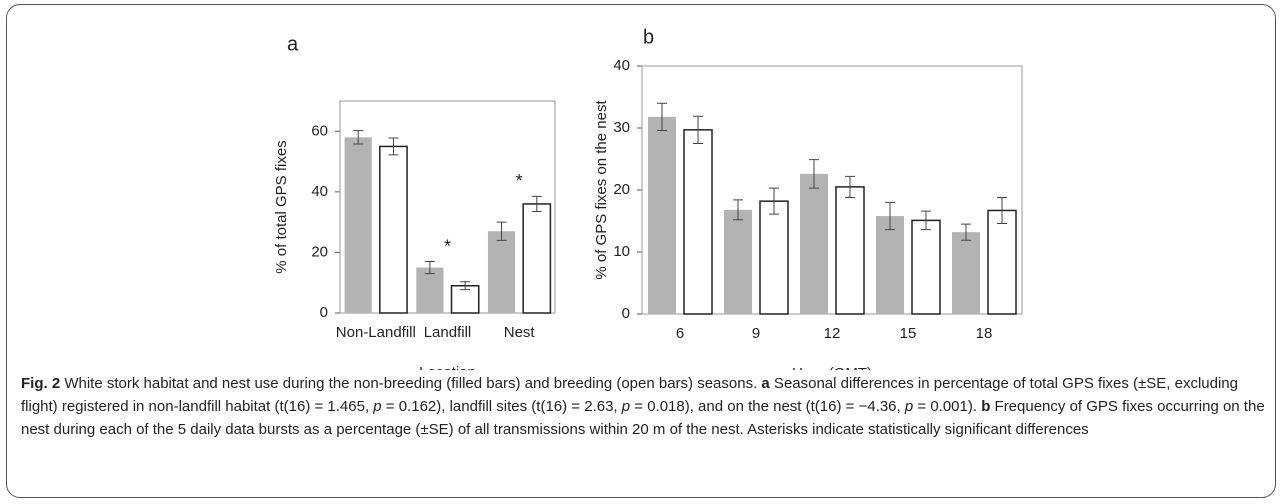 This screenshot has height=504, width=1284. Describe the element at coordinates (448, 332) in the screenshot. I see `x-tick-label: Landfill` at that location.